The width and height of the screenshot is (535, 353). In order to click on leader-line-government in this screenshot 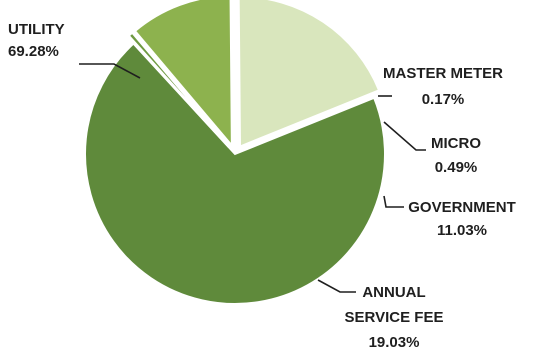, I will do `click(393, 201)`.